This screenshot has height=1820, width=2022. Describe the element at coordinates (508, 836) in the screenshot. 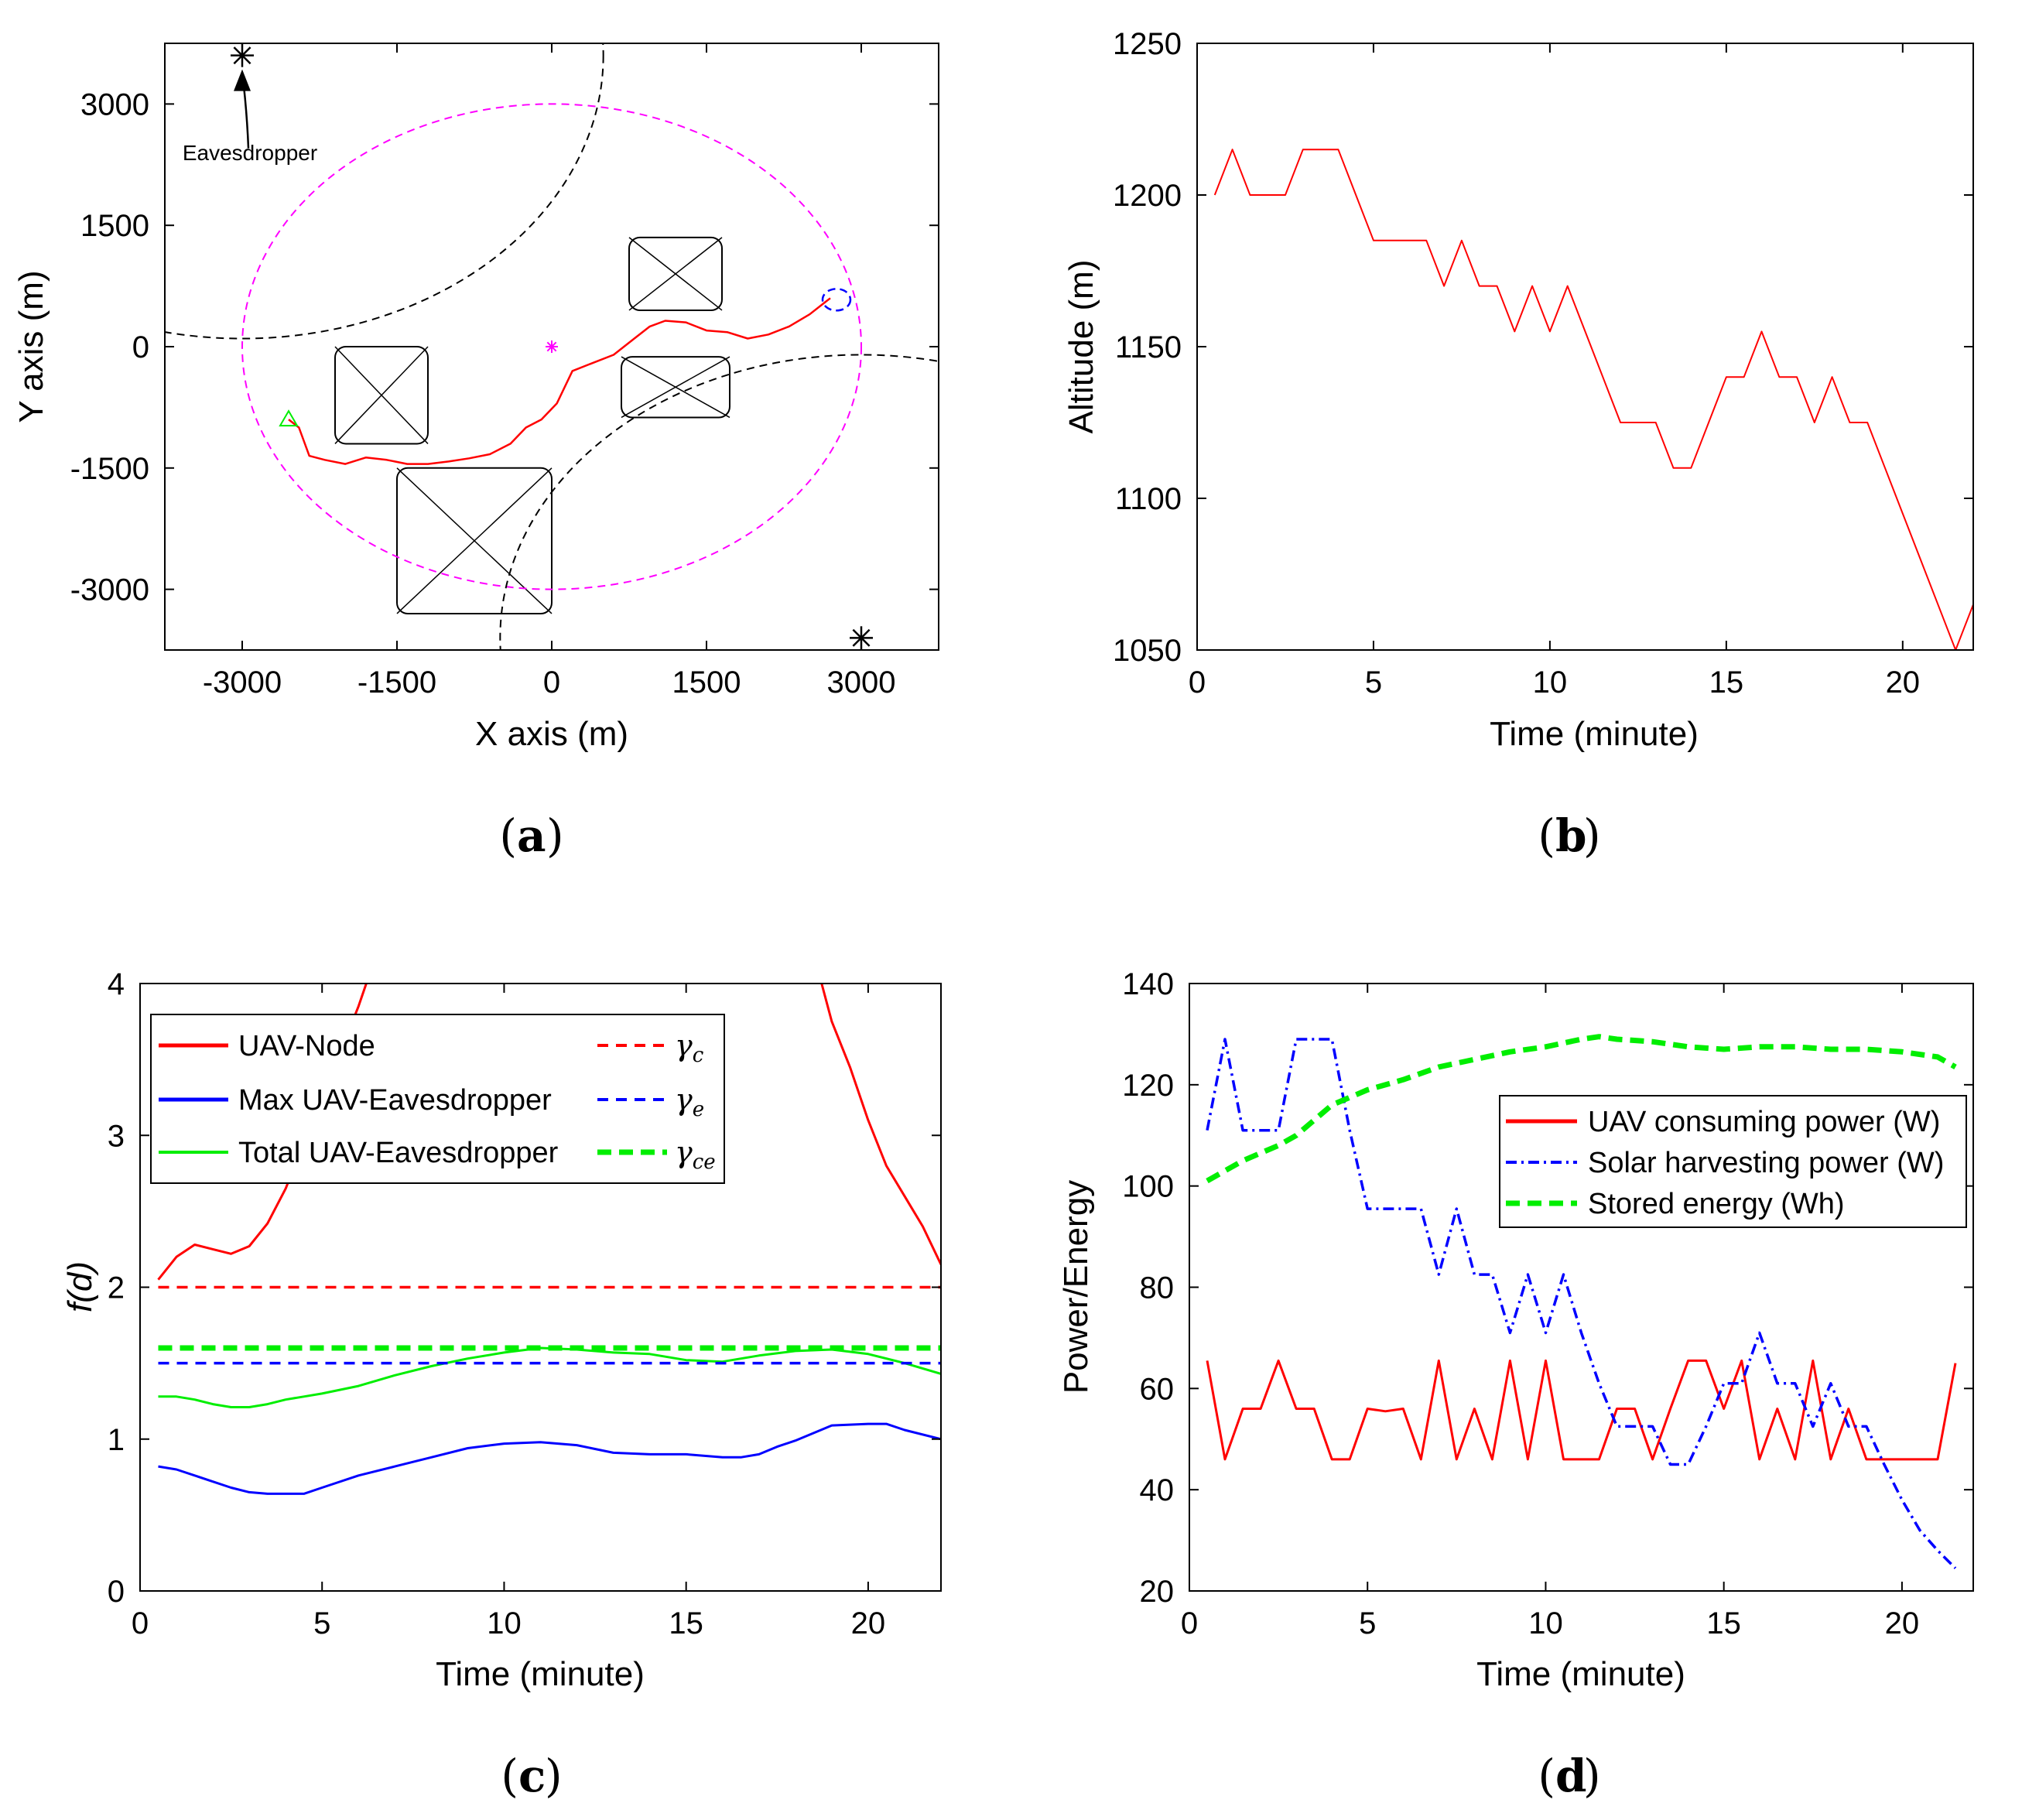

I see `panel-a-label-open: (` at that location.